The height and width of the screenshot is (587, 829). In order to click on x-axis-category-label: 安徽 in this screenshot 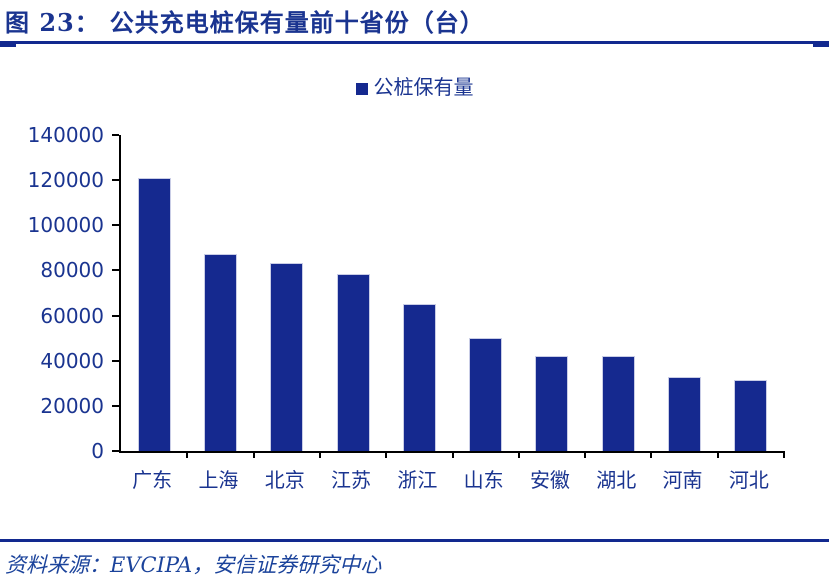, I will do `click(549, 480)`.